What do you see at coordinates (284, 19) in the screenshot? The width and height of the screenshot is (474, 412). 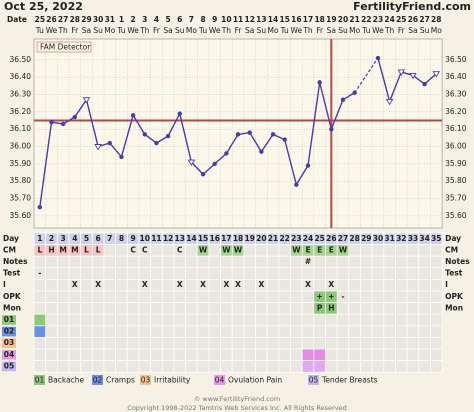 I see `date: 15` at bounding box center [284, 19].